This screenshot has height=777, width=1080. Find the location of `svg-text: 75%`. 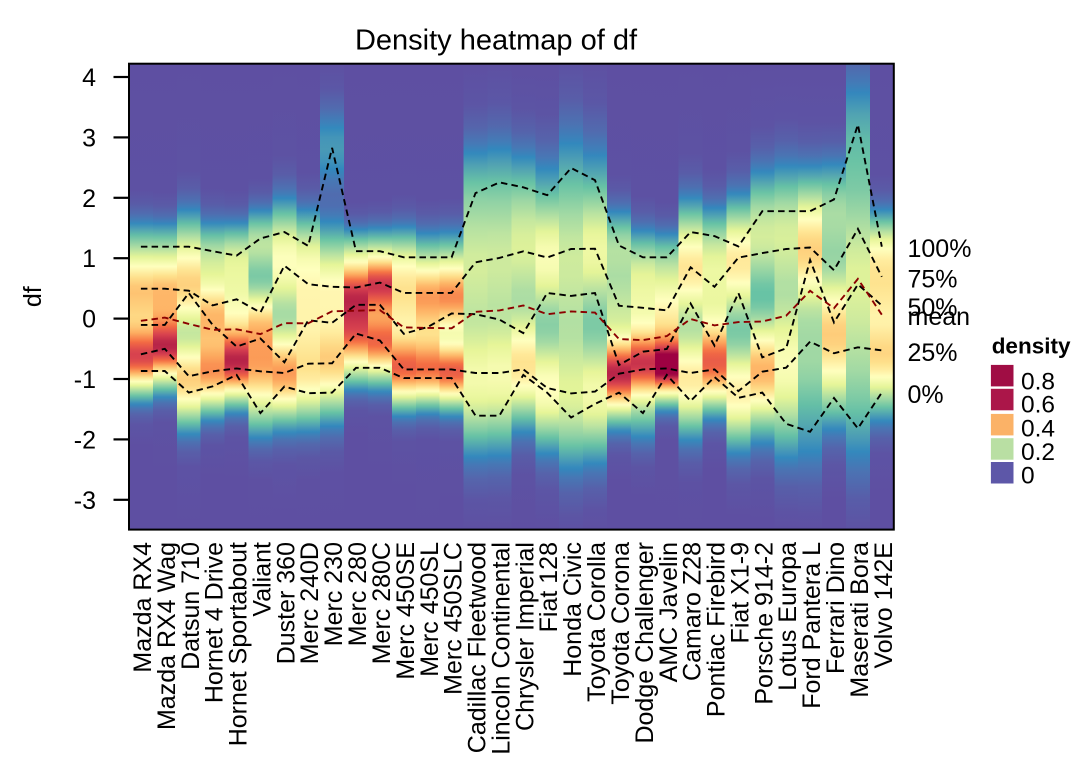

svg-text: 75% is located at coordinates (933, 279).